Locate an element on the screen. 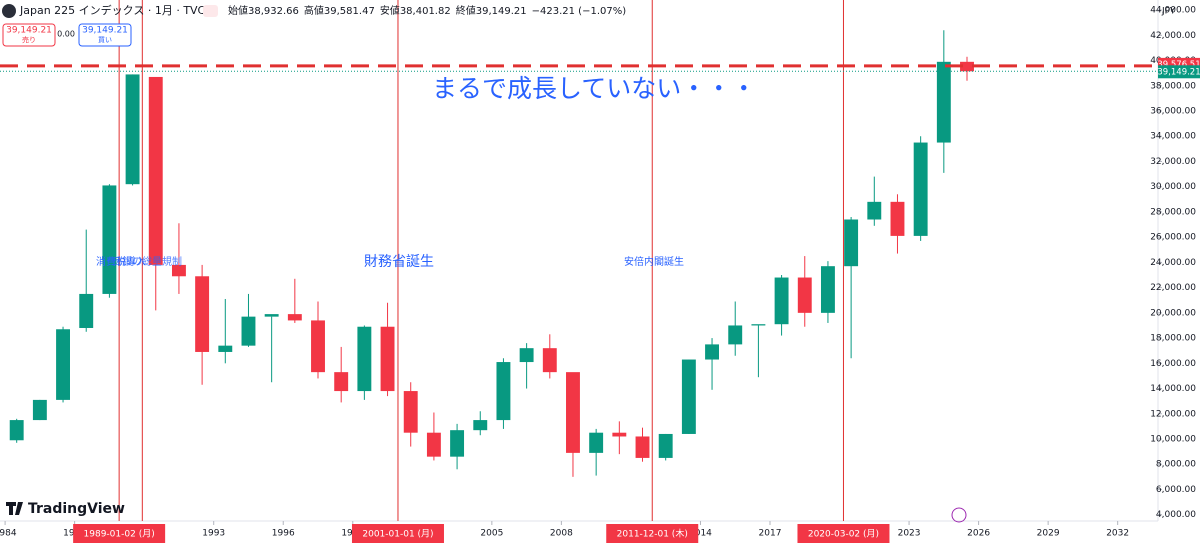  annotation: 消費税導入 is located at coordinates (121, 261).